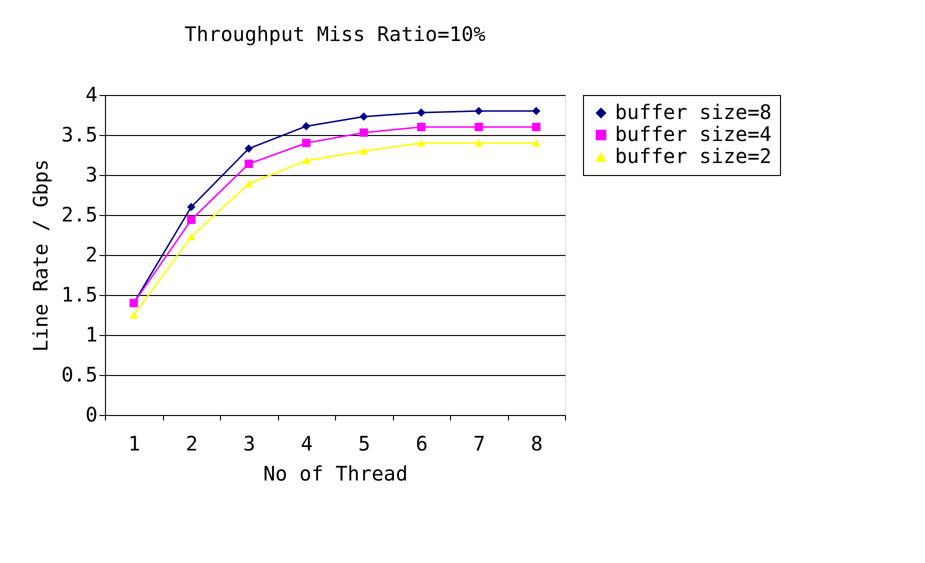 This screenshot has height=563, width=925. What do you see at coordinates (422, 444) in the screenshot?
I see `x-tick-label: 6` at bounding box center [422, 444].